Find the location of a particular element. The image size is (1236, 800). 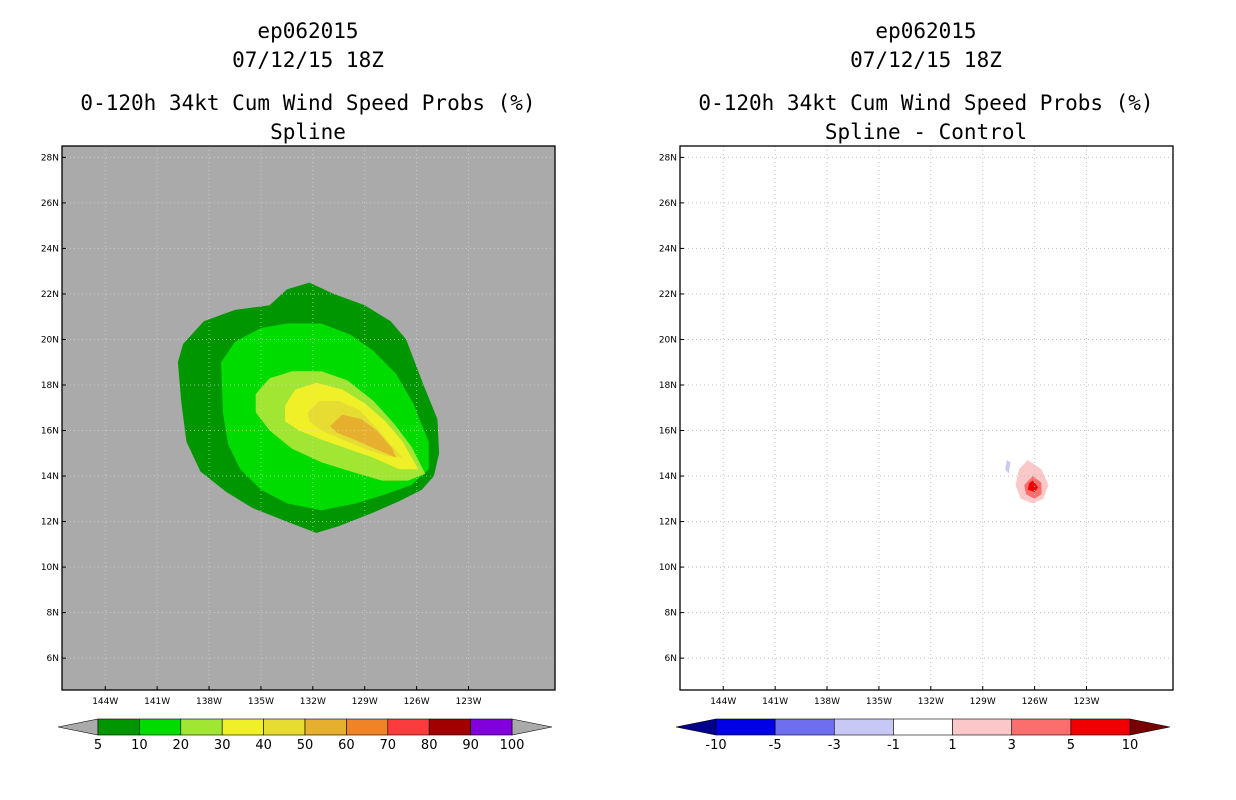

colorbar-difference: -10 -5 -3 -1 1 3 5 10 is located at coordinates (923, 735).